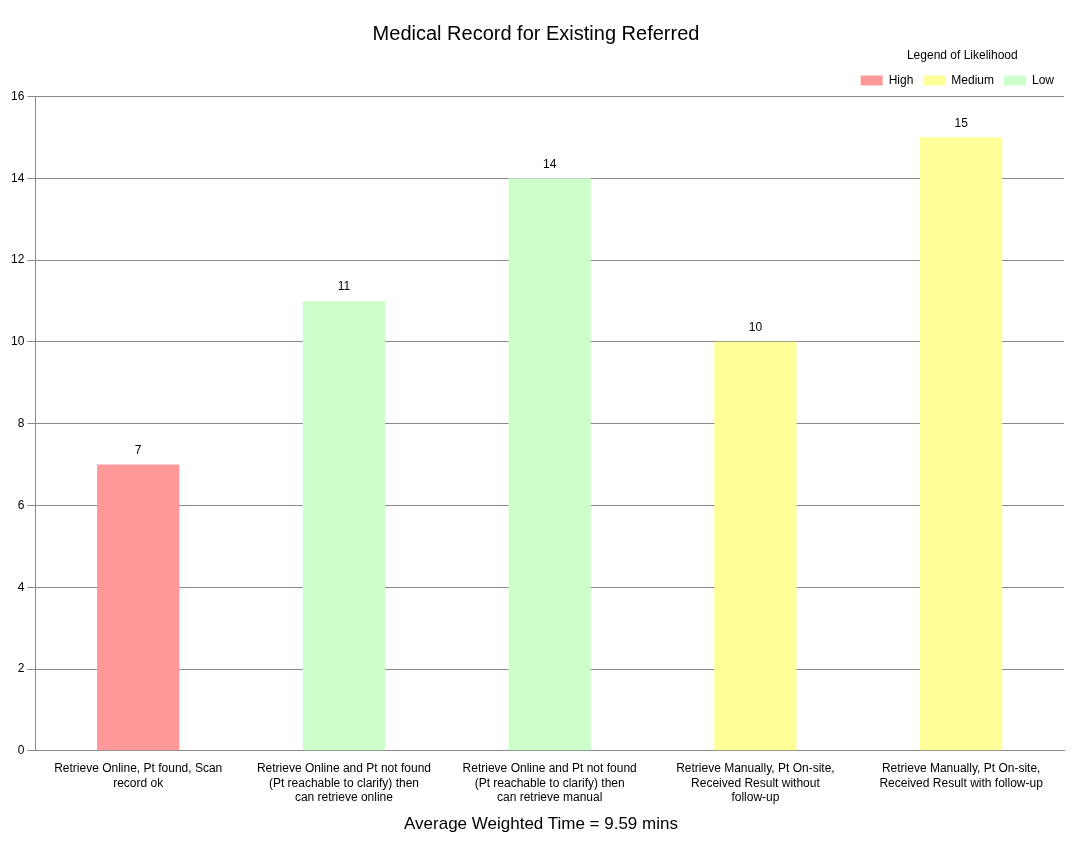 This screenshot has width=1082, height=865. What do you see at coordinates (344, 783) in the screenshot?
I see `x-tick-label: Retrieve Online and Pt not found (Pt reachable to clarify) then can retrieve online` at bounding box center [344, 783].